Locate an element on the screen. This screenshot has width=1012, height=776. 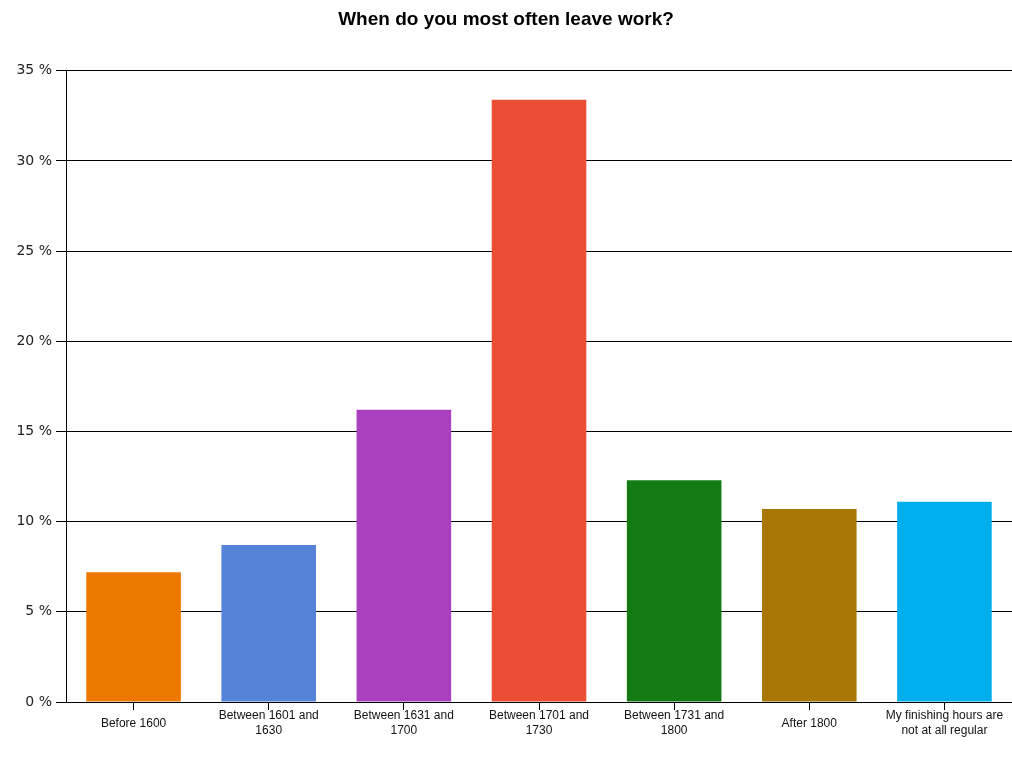
x-tick-label: Between 1631 and 1700 is located at coordinates (403, 723).